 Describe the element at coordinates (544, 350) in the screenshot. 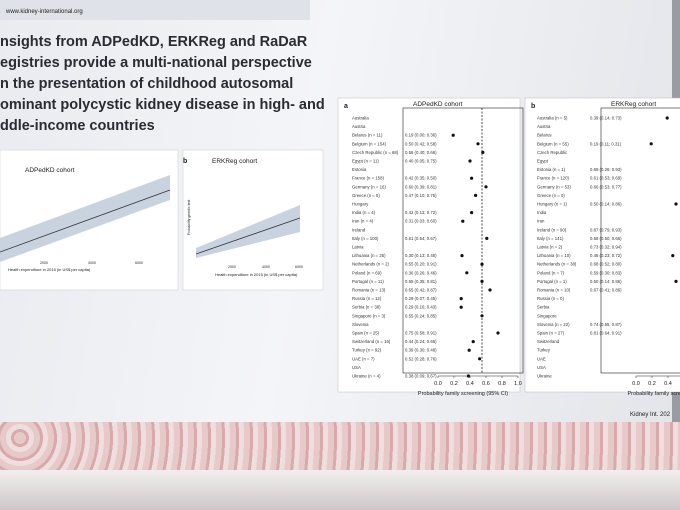

I see `row-label: Turkey` at that location.